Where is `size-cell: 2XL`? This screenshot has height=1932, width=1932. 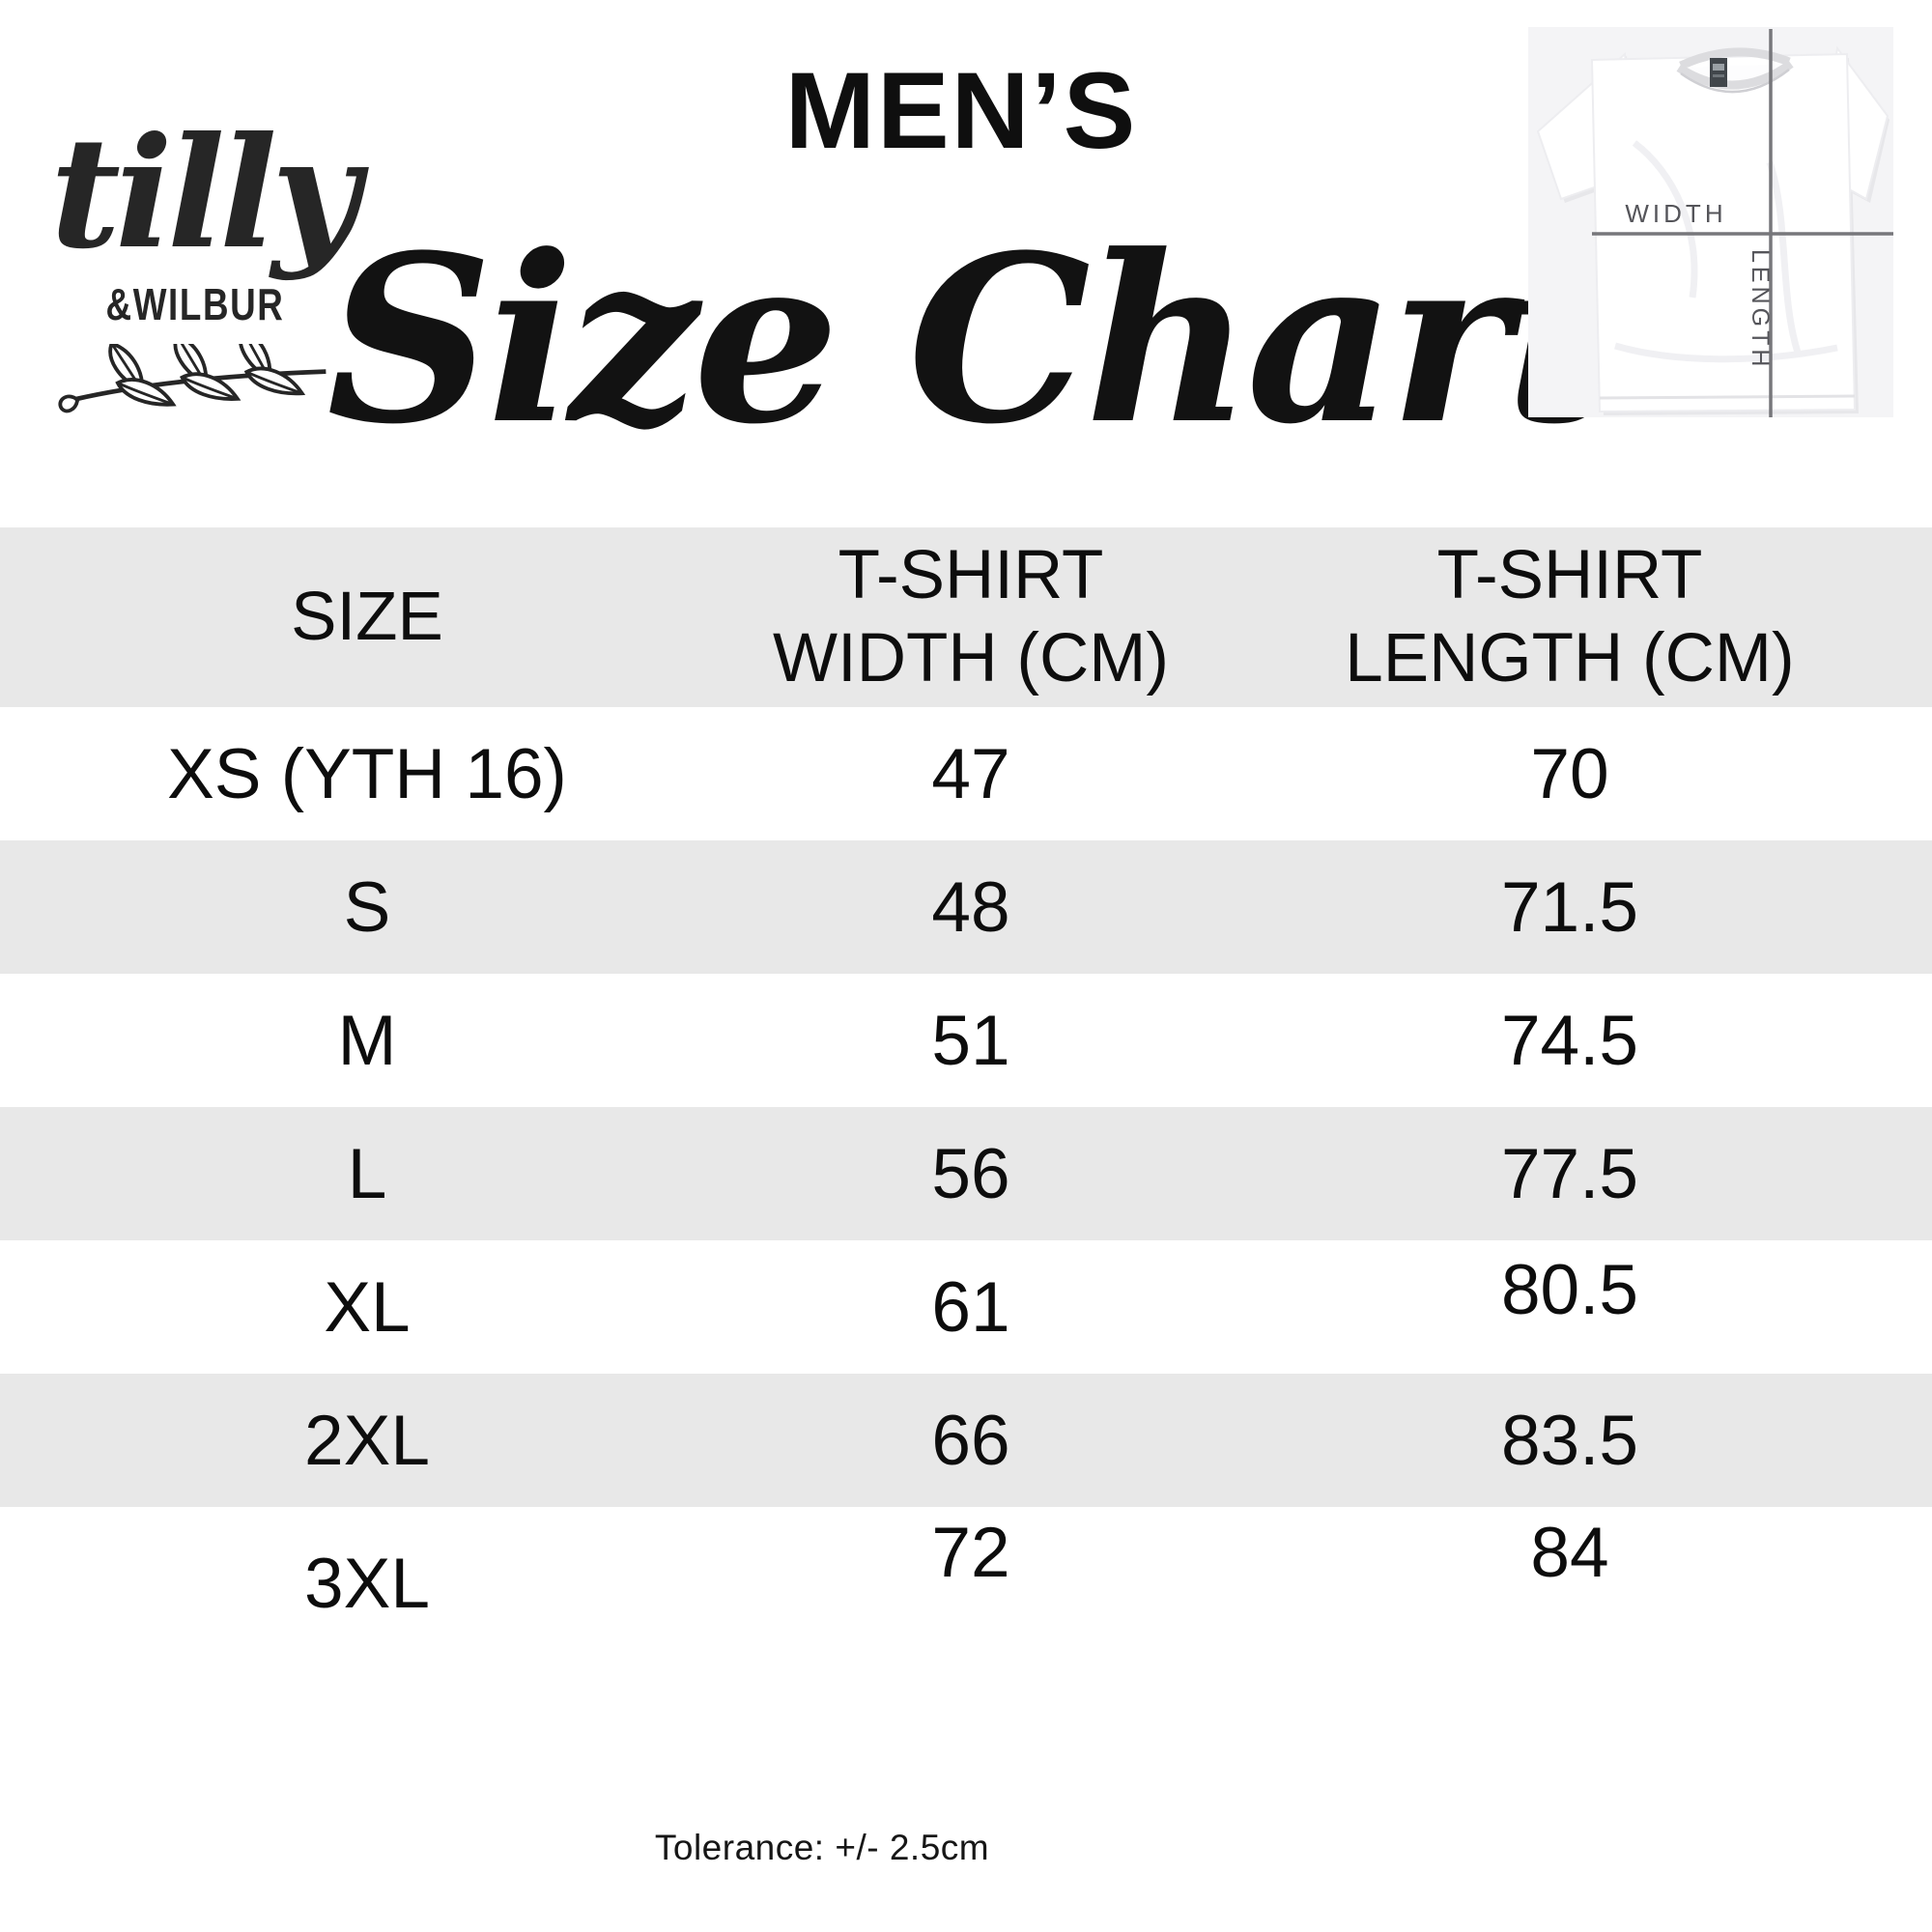
size-cell: 2XL is located at coordinates (367, 1440).